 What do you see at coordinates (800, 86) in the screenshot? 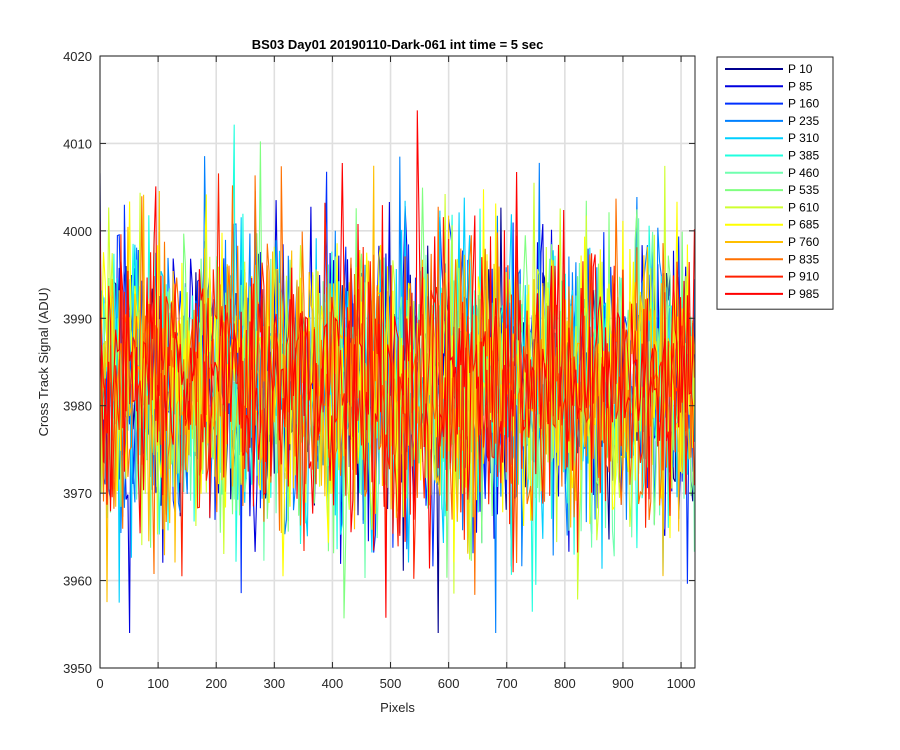
I see `legend-label: P 85` at bounding box center [800, 86].